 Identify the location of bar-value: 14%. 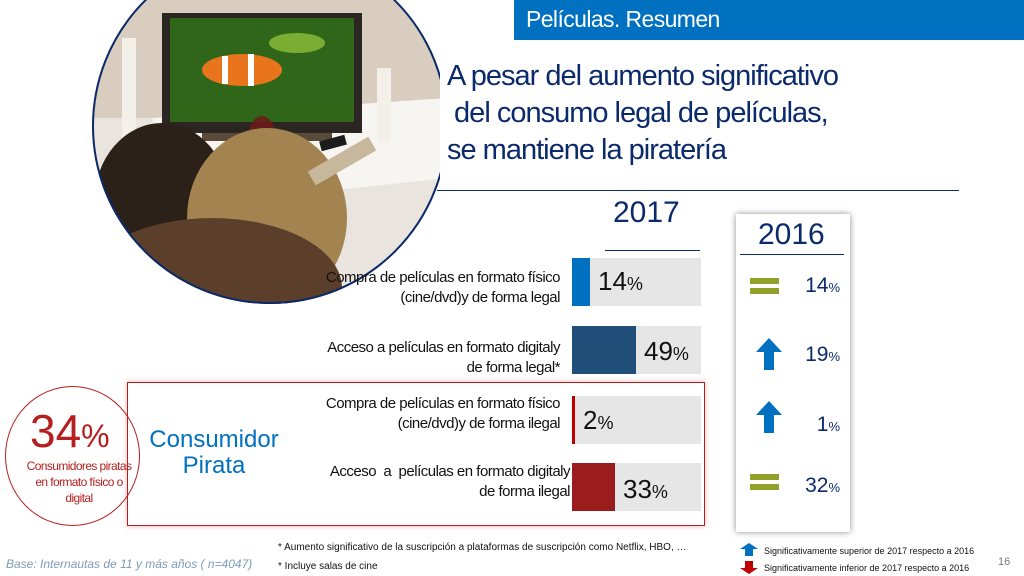
(620, 281).